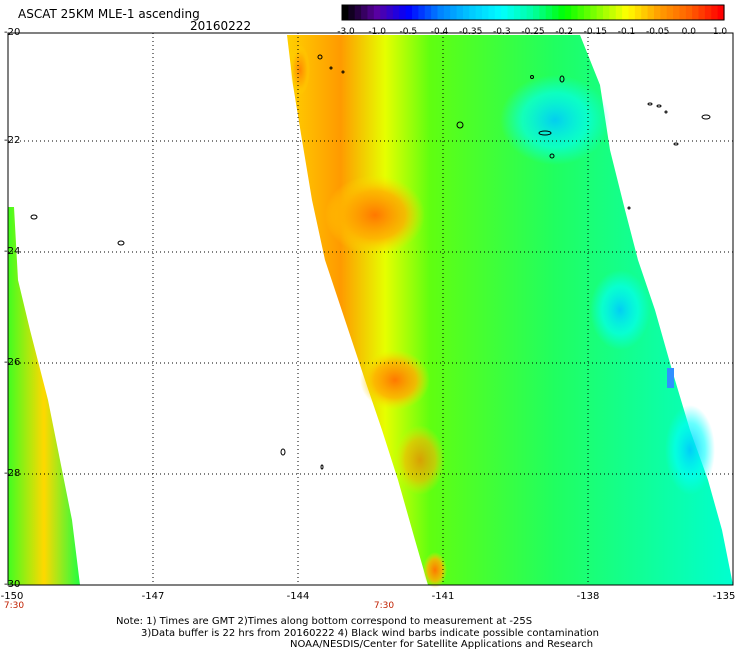  Describe the element at coordinates (346, 32) in the screenshot. I see `colorbar-tick-label: -3.0` at that location.